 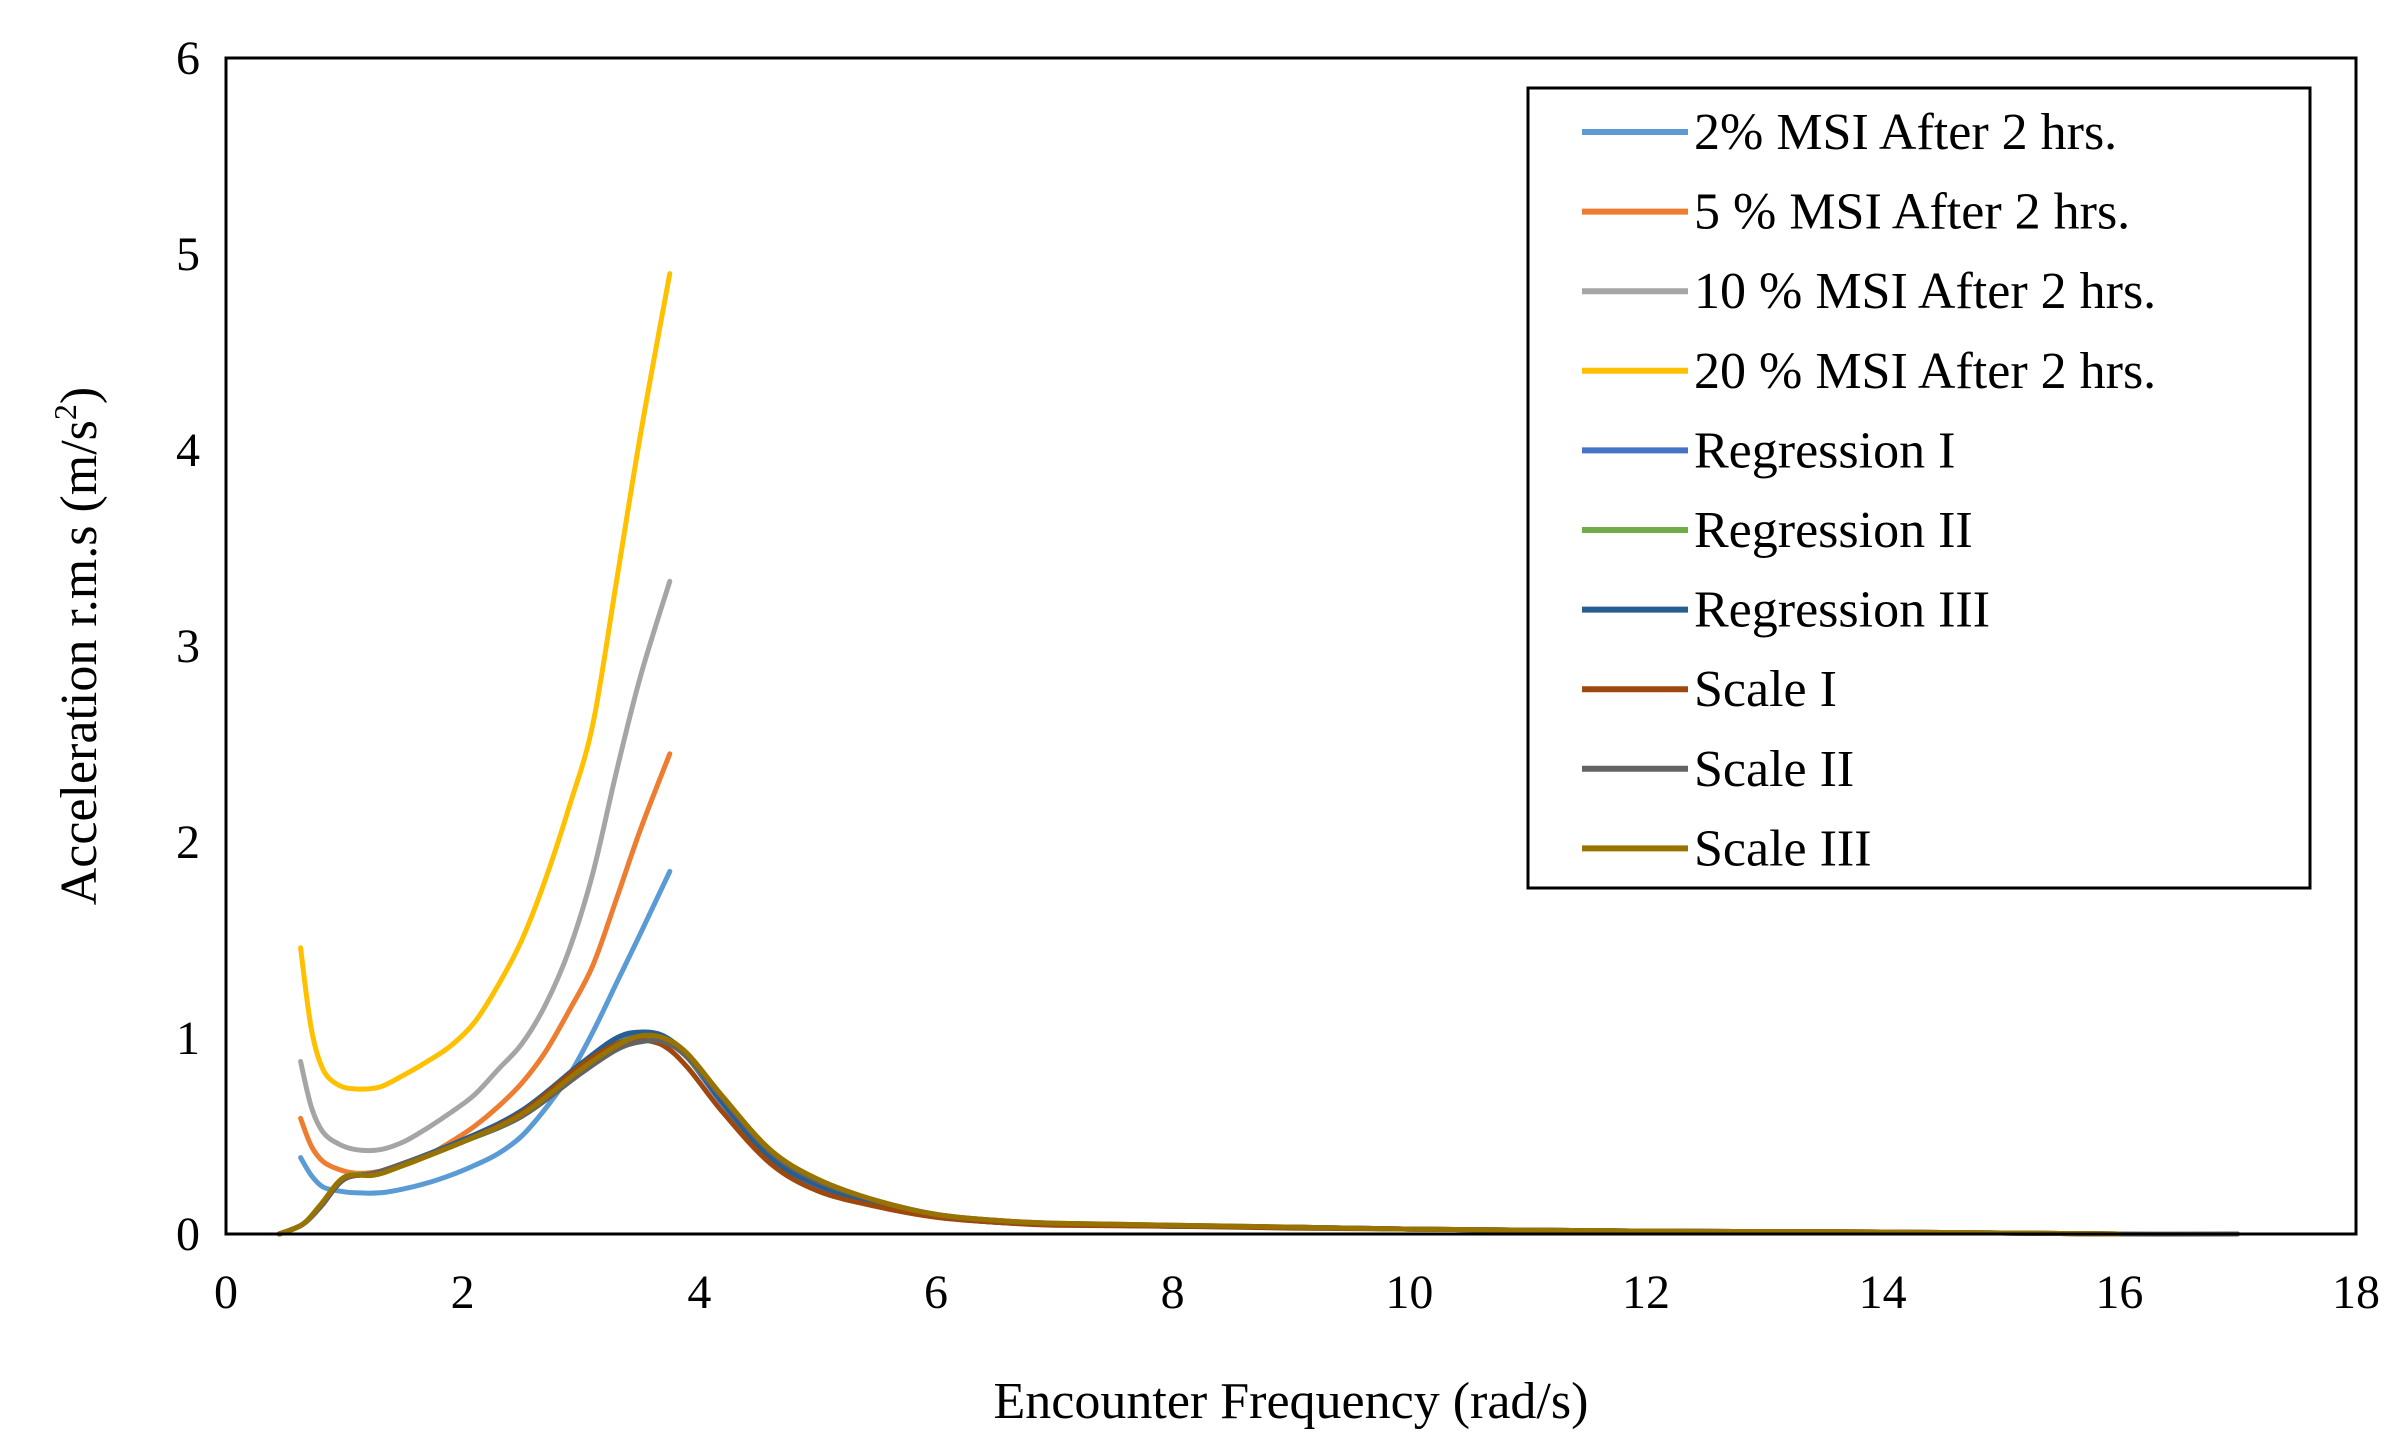 I want to click on legend-item-10: Scale III, so click(x=1727, y=848).